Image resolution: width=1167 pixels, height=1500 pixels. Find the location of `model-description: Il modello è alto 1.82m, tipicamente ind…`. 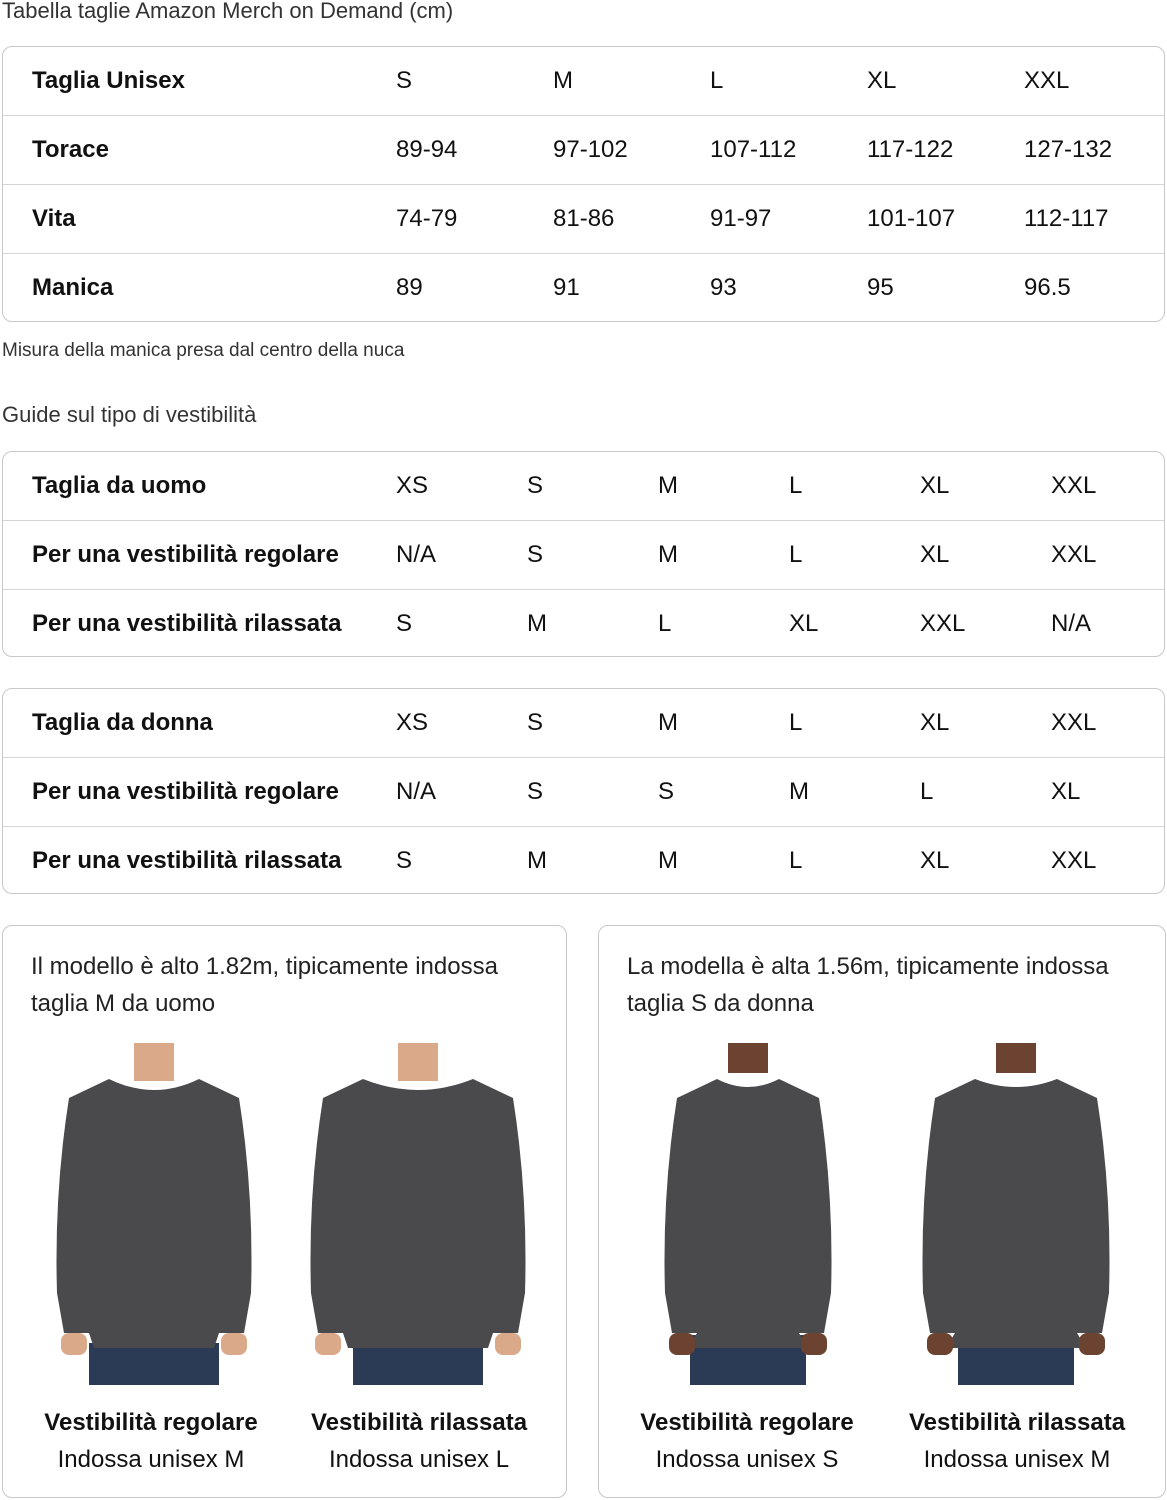

model-description: Il modello è alto 1.82m, tipicamente ind… is located at coordinates (264, 985).